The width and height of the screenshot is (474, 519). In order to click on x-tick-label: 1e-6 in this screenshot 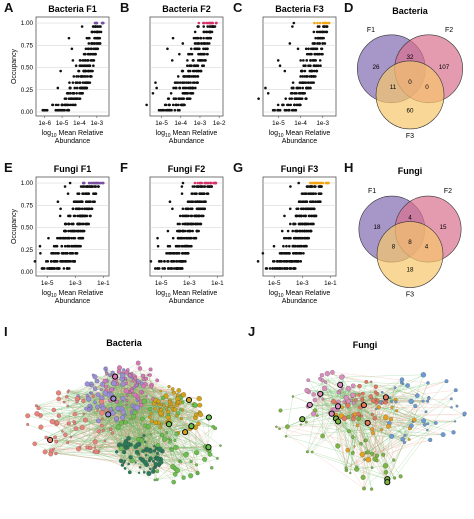, I will do `click(44, 123)`.